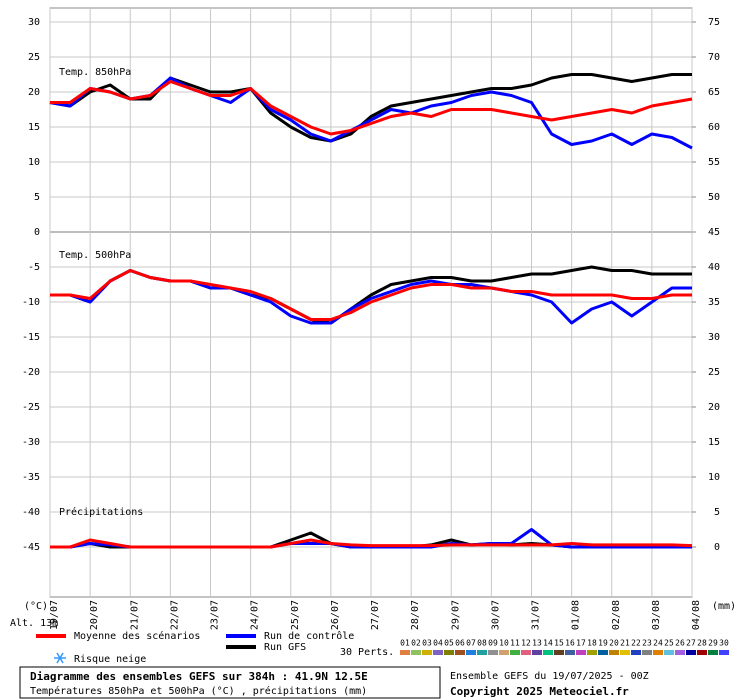  I want to click on perturbation-number: 06, so click(460, 643).